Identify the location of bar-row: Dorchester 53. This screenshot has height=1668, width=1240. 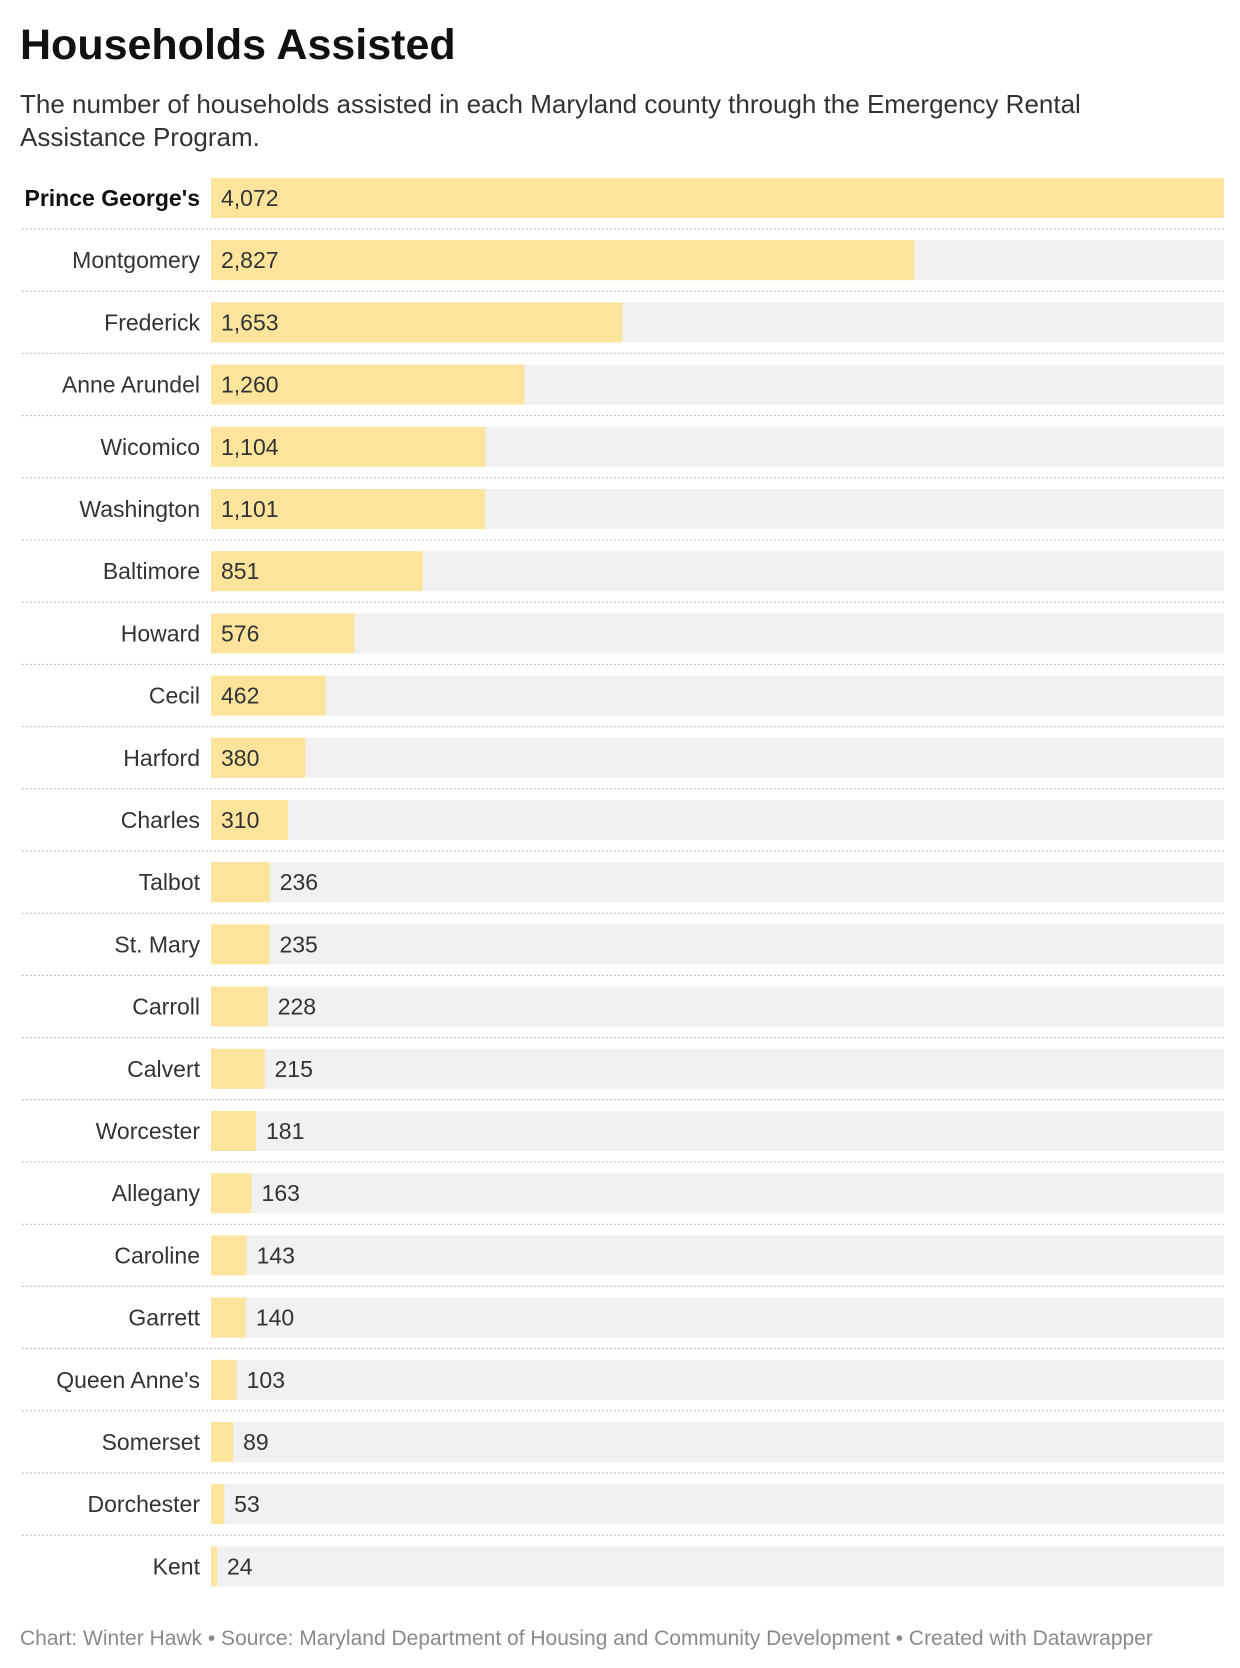
(623, 1510).